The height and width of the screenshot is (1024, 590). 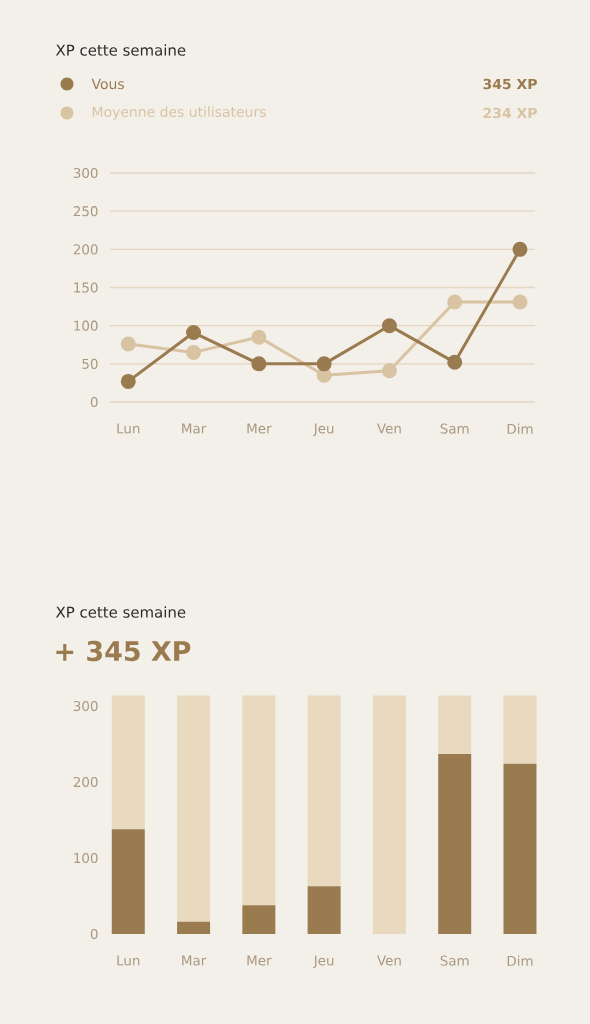 I want to click on y-tick-label: 50, so click(x=90, y=363).